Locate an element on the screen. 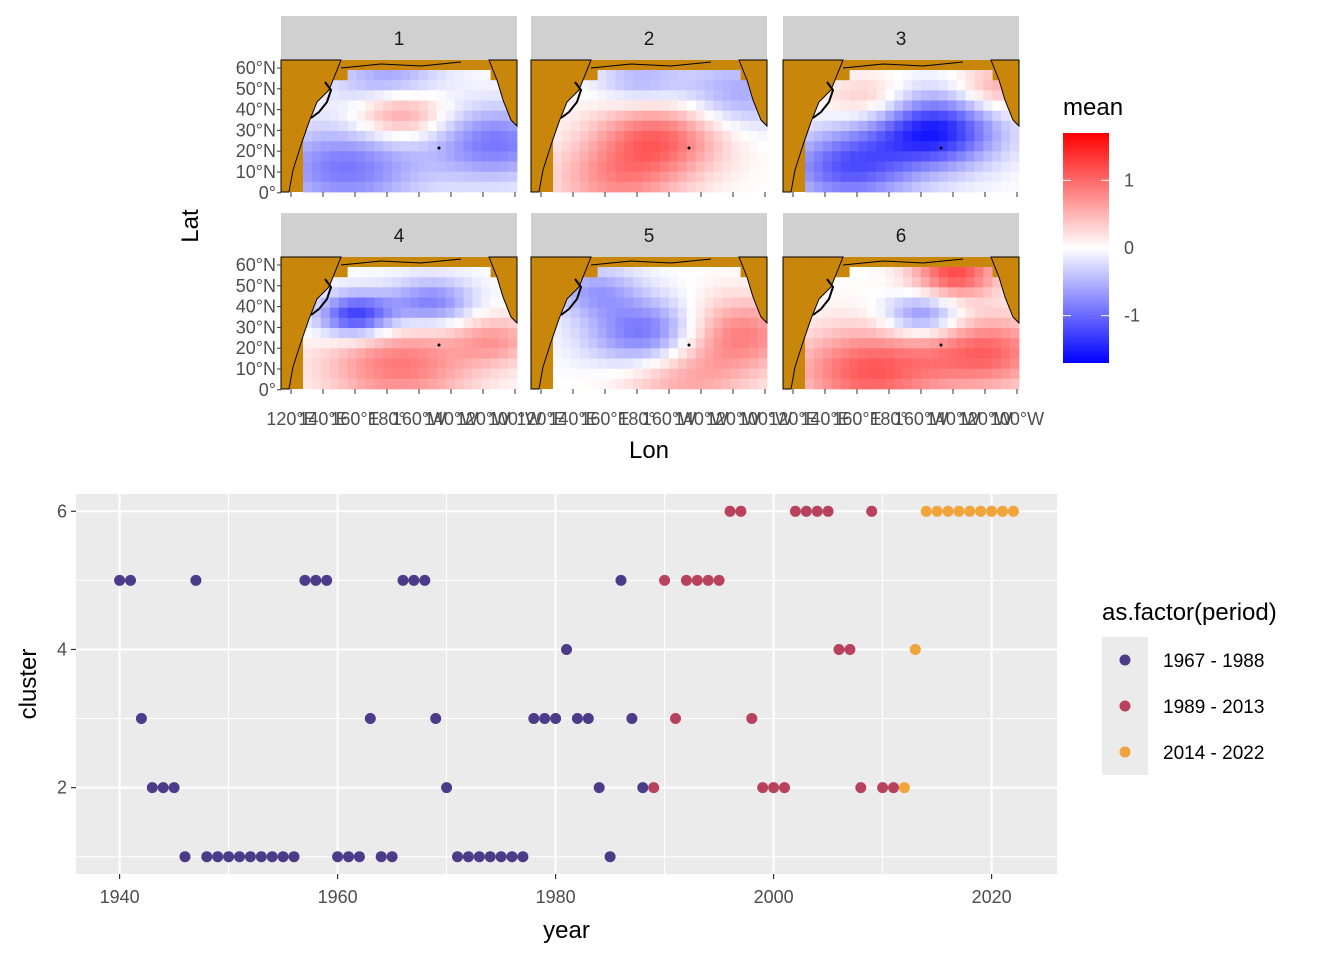  japan-coast is located at coordinates (823, 297).